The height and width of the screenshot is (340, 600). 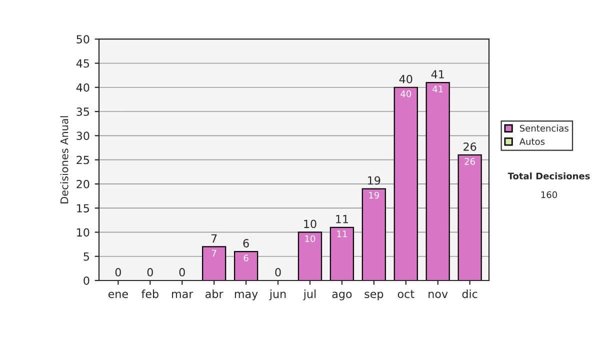 I want to click on data-label: 41, so click(x=437, y=89).